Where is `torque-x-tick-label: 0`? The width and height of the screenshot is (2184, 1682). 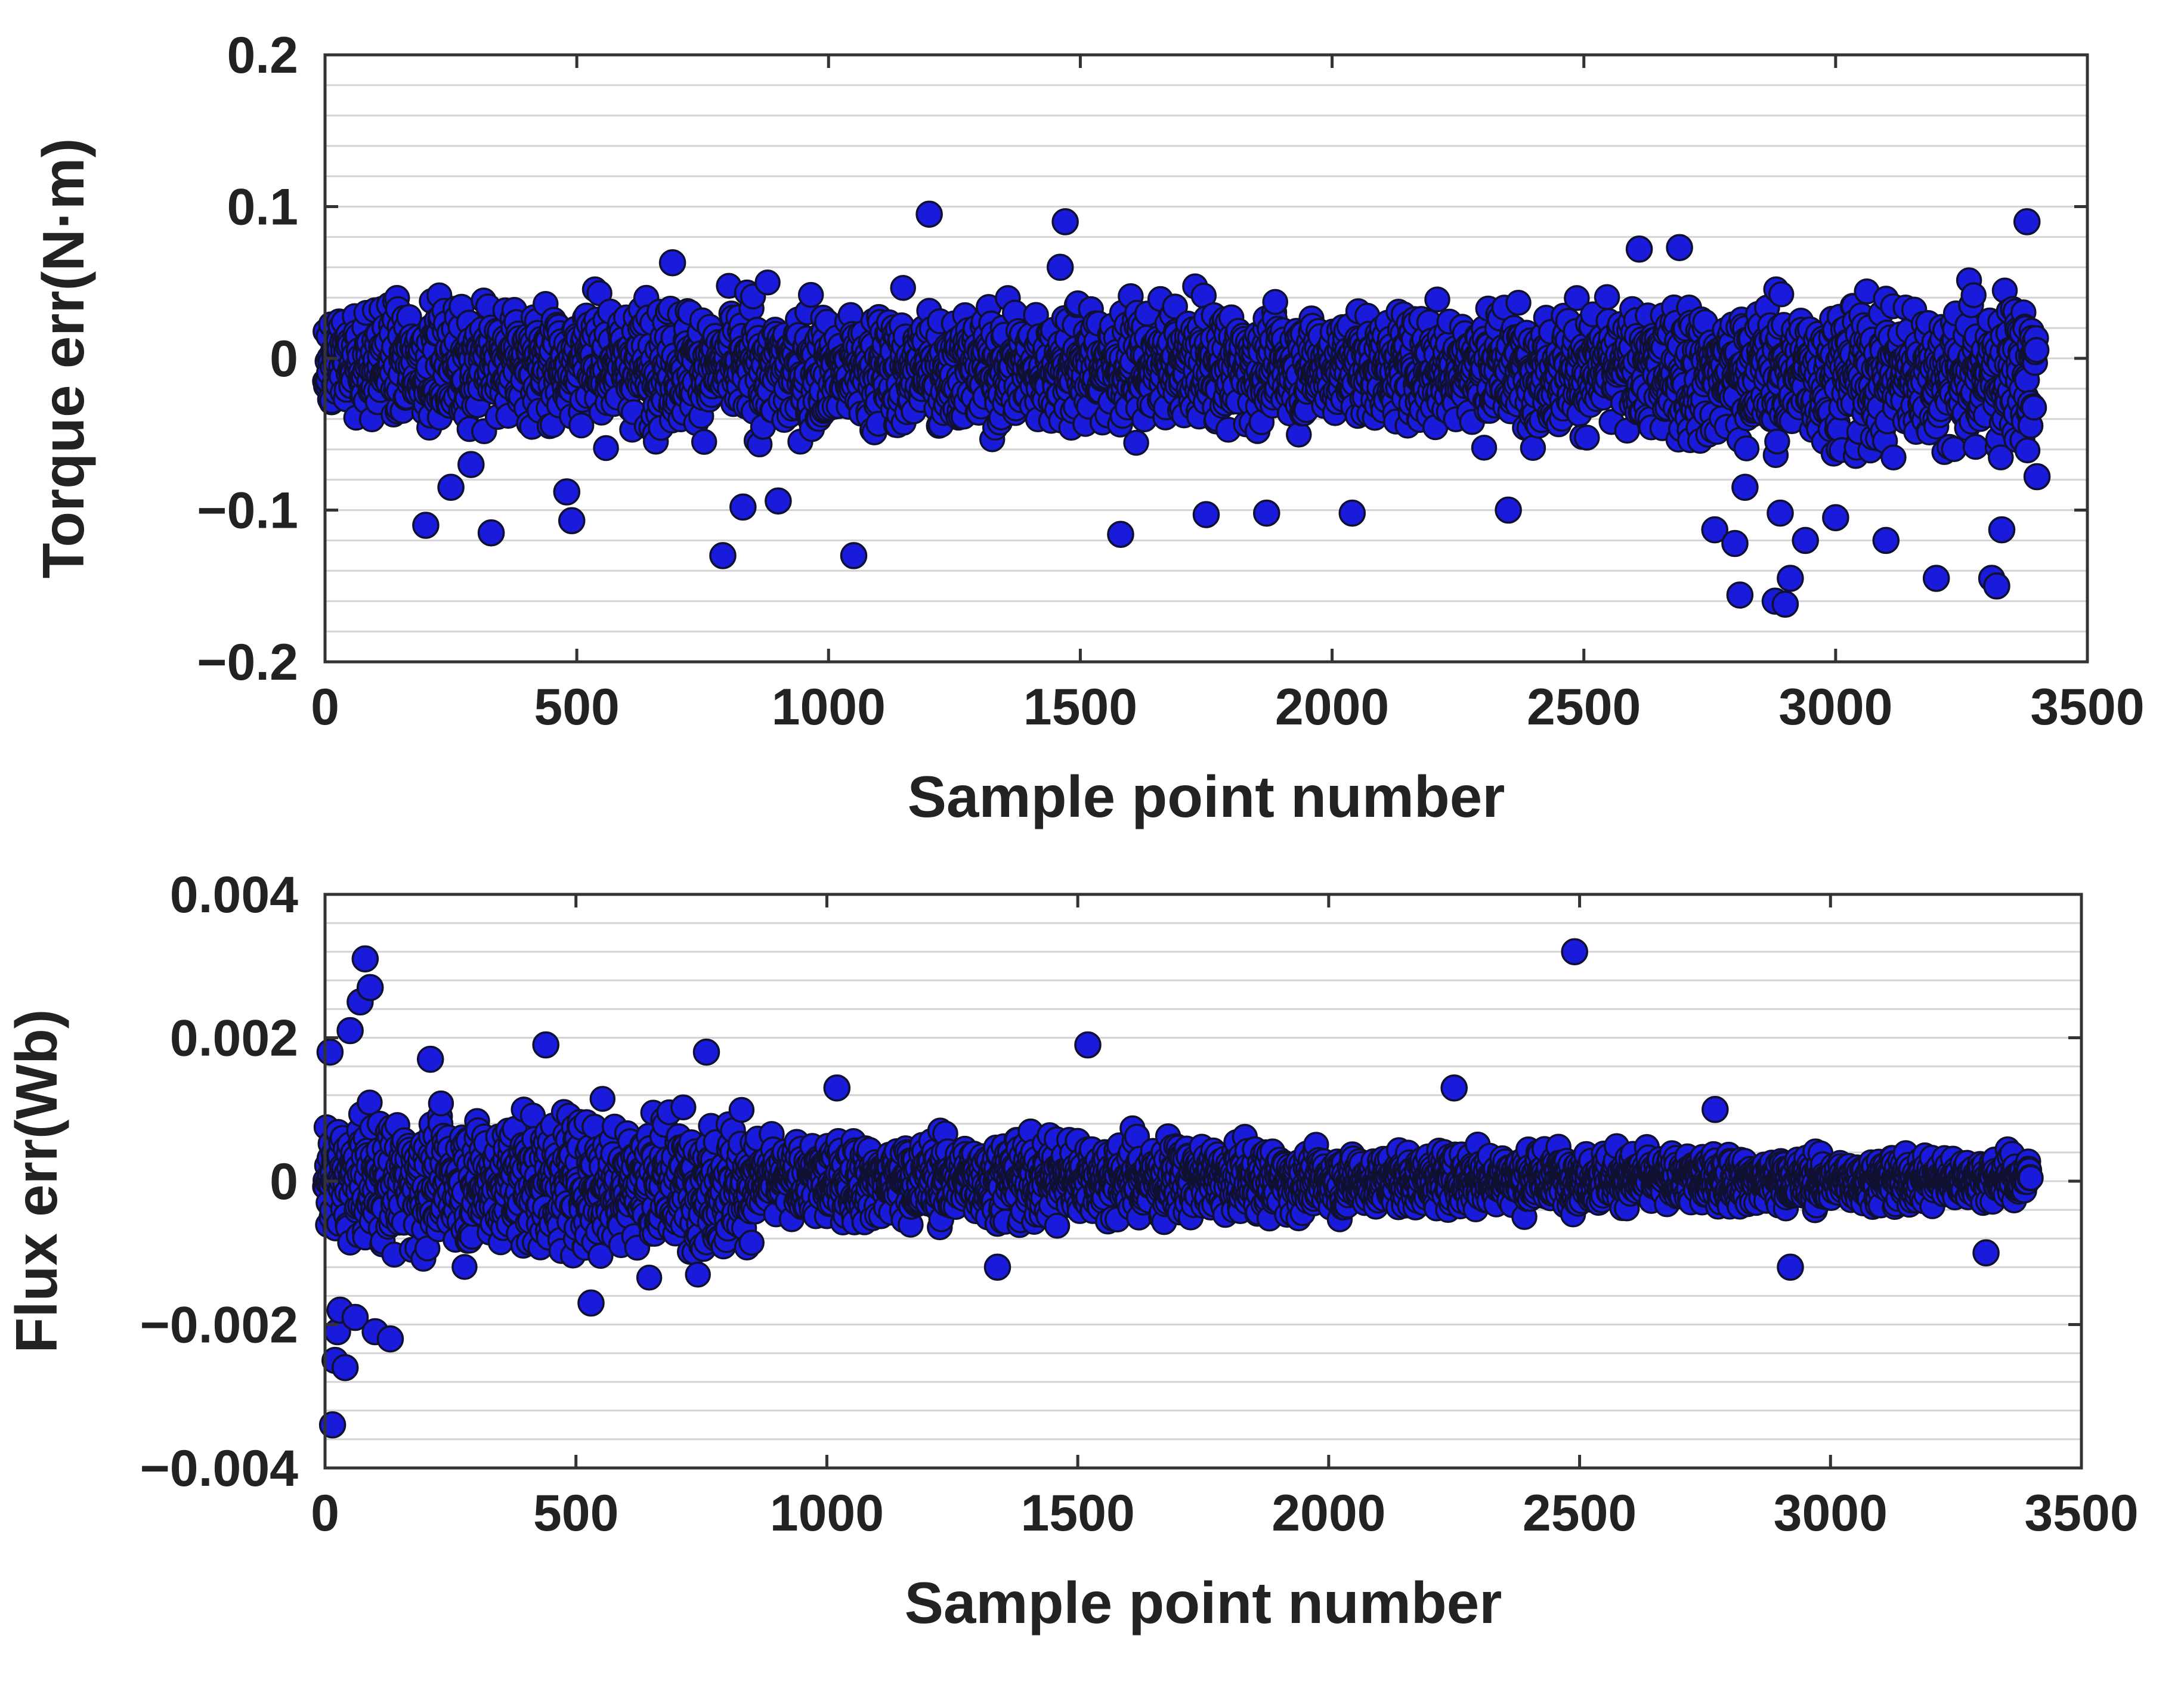
torque-x-tick-label: 0 is located at coordinates (325, 707).